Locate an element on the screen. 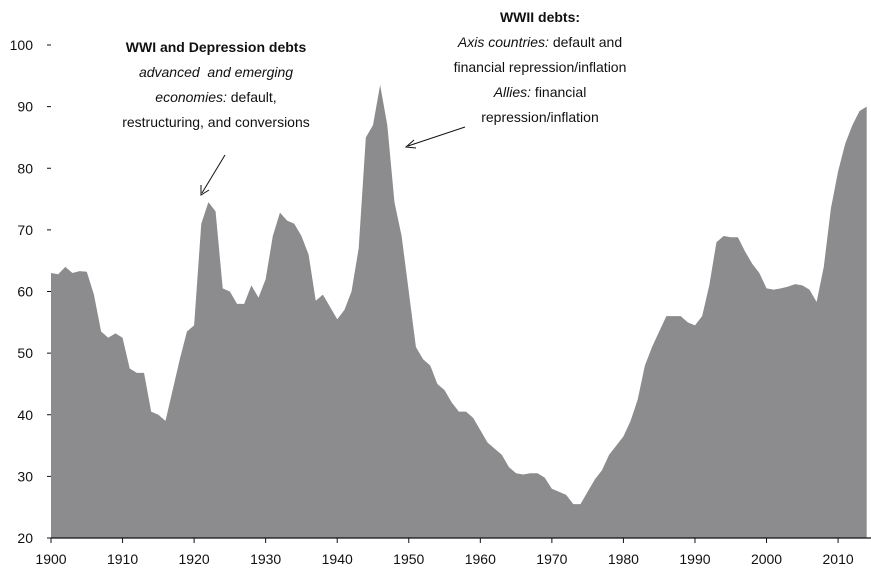 This screenshot has height=572, width=871. x-tick-label: 1910 is located at coordinates (122, 559).